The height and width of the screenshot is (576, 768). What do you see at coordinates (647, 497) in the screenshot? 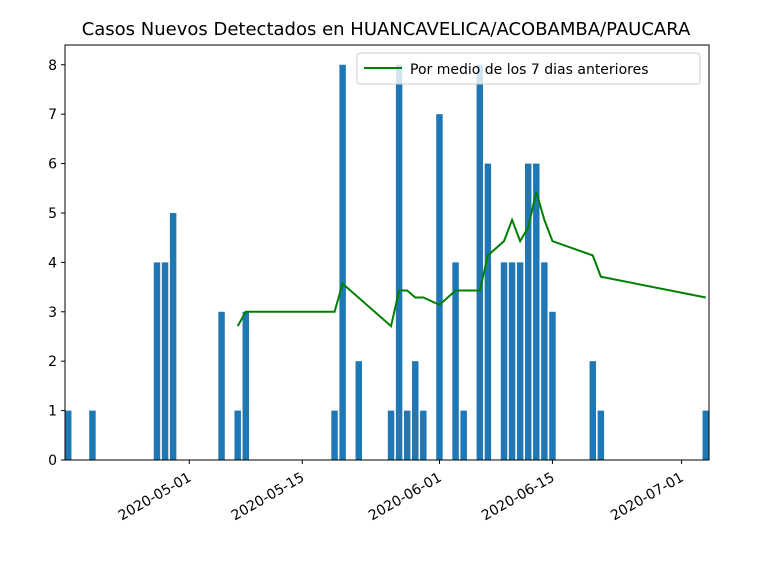
I see `x-tick-label: 2020-07-01` at bounding box center [647, 497].